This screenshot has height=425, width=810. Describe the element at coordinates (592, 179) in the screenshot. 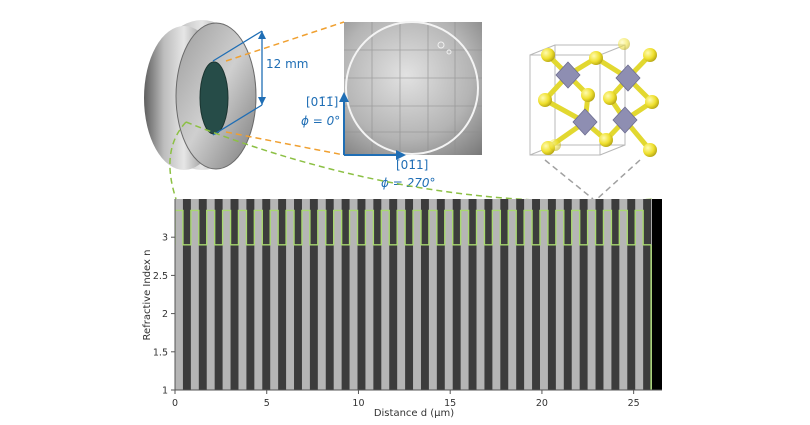

I see `zoom-connector-gray` at that location.